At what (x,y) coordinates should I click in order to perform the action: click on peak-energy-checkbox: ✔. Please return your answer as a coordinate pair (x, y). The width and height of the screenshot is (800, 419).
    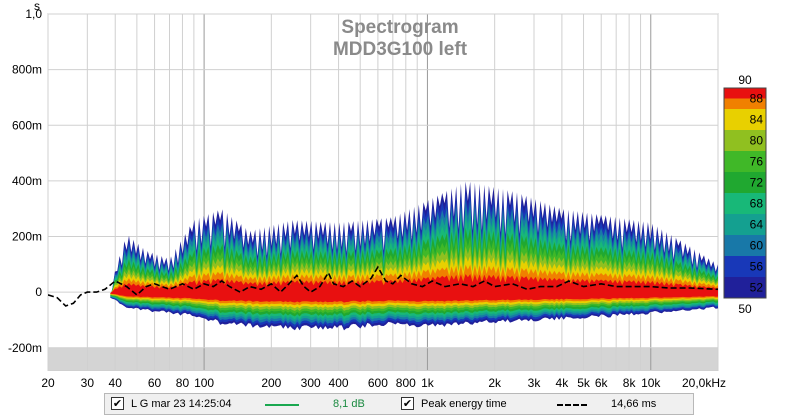
    Looking at the image, I should click on (407, 403).